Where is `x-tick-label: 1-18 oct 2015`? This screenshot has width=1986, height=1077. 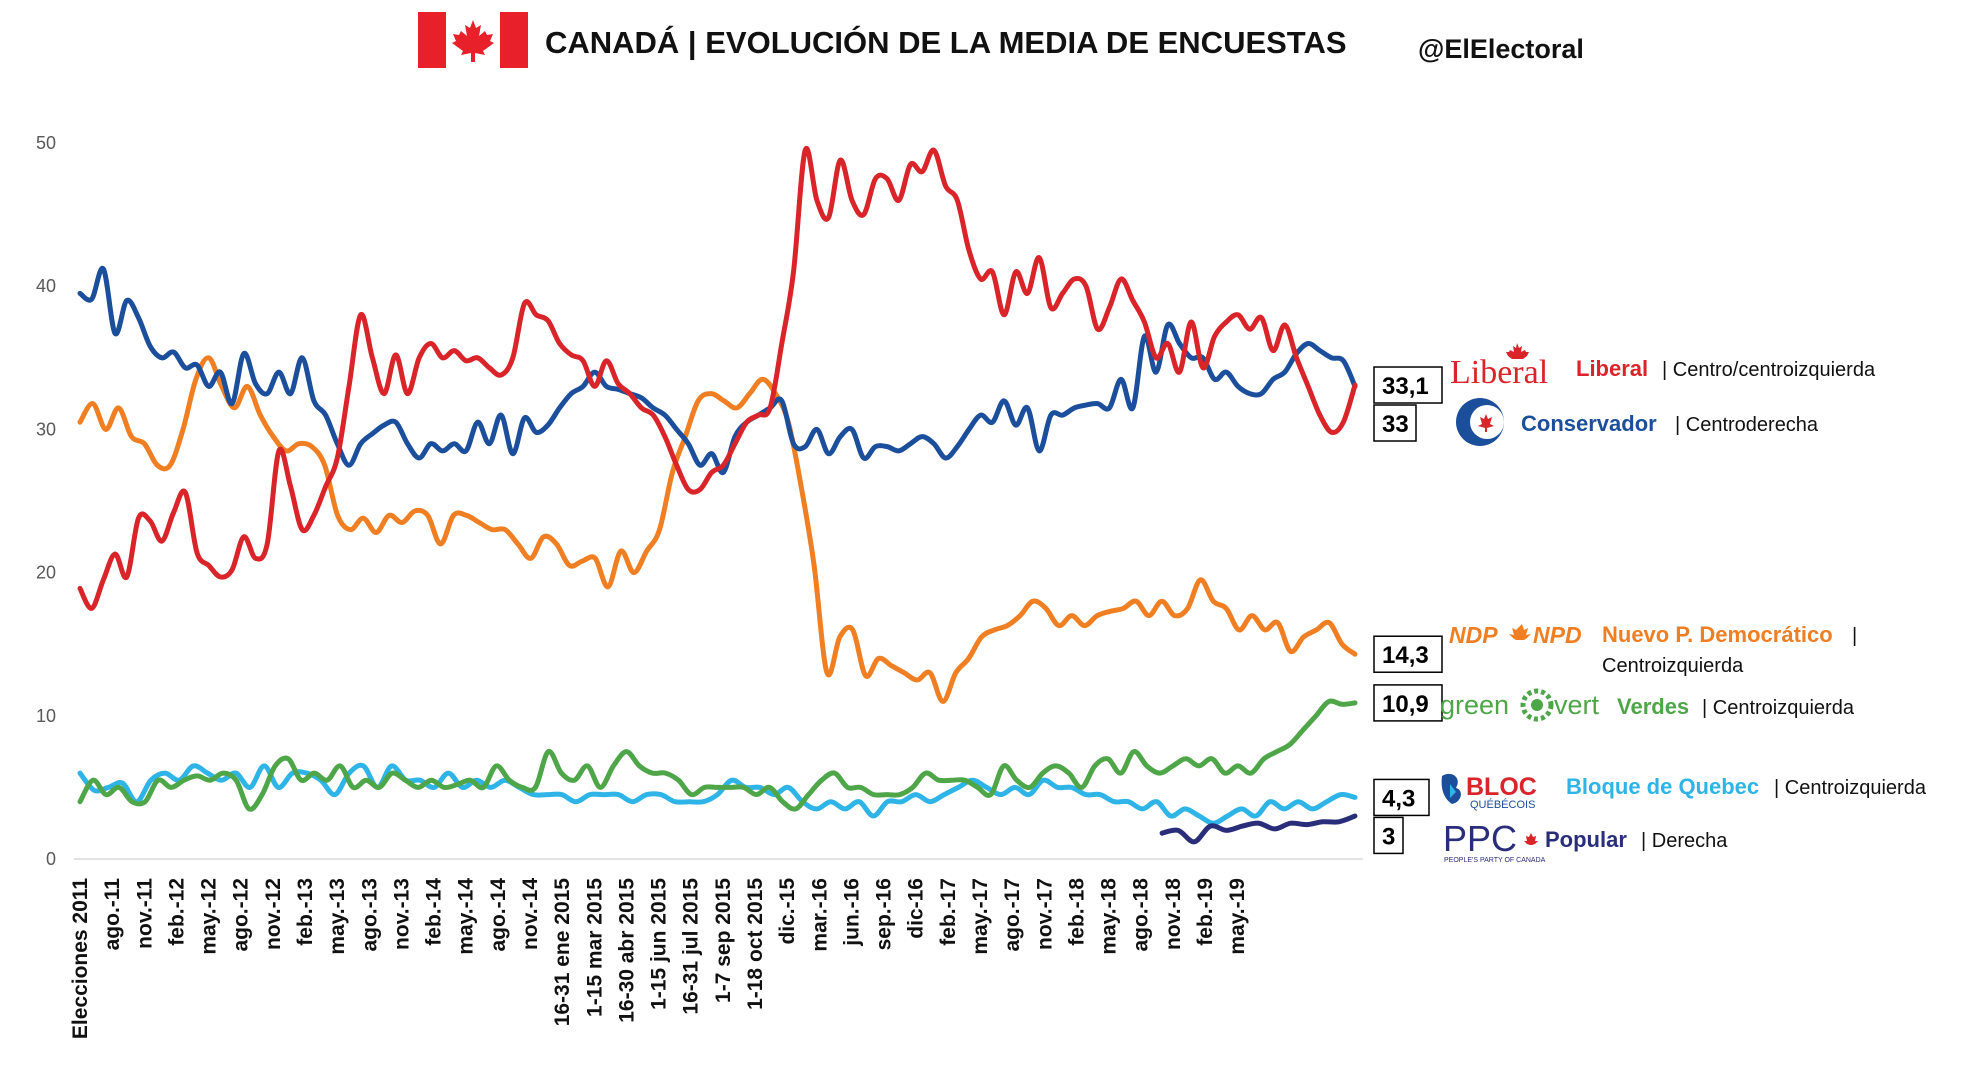 x-tick-label: 1-18 oct 2015 is located at coordinates (755, 944).